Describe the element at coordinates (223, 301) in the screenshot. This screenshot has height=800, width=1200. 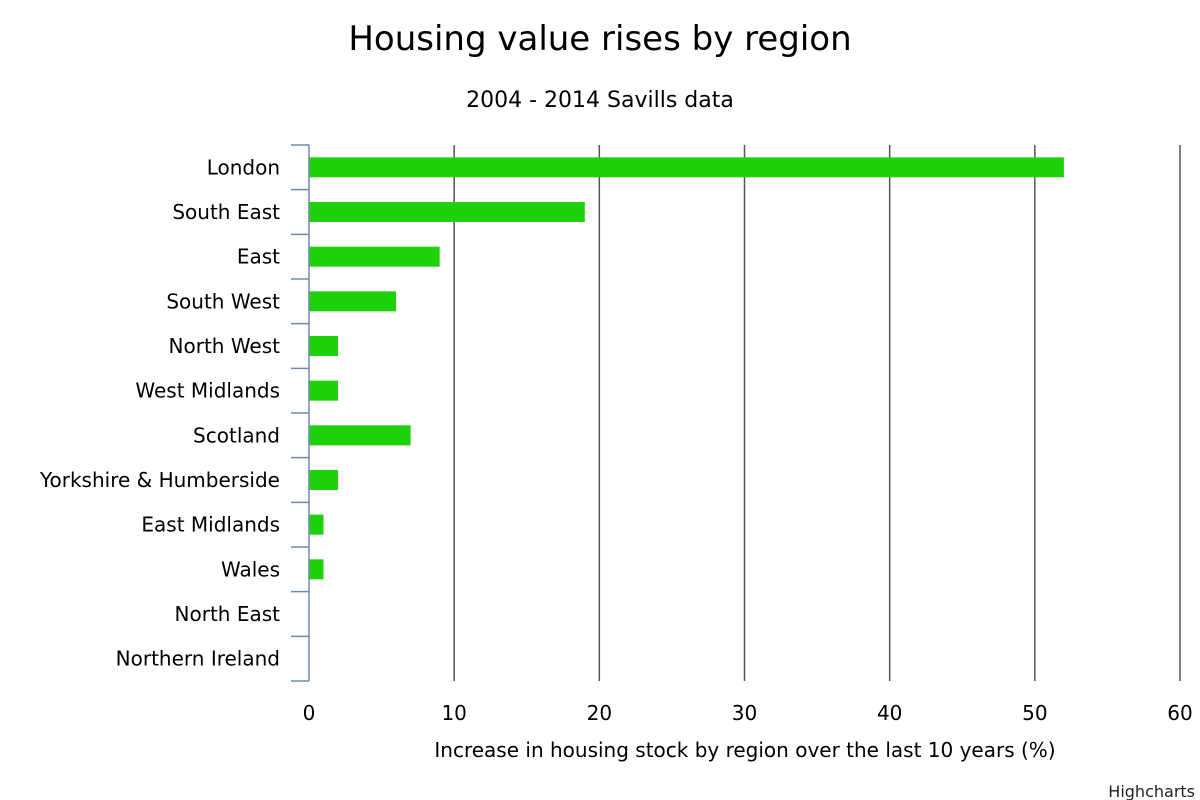
I see `category-label: South West` at that location.